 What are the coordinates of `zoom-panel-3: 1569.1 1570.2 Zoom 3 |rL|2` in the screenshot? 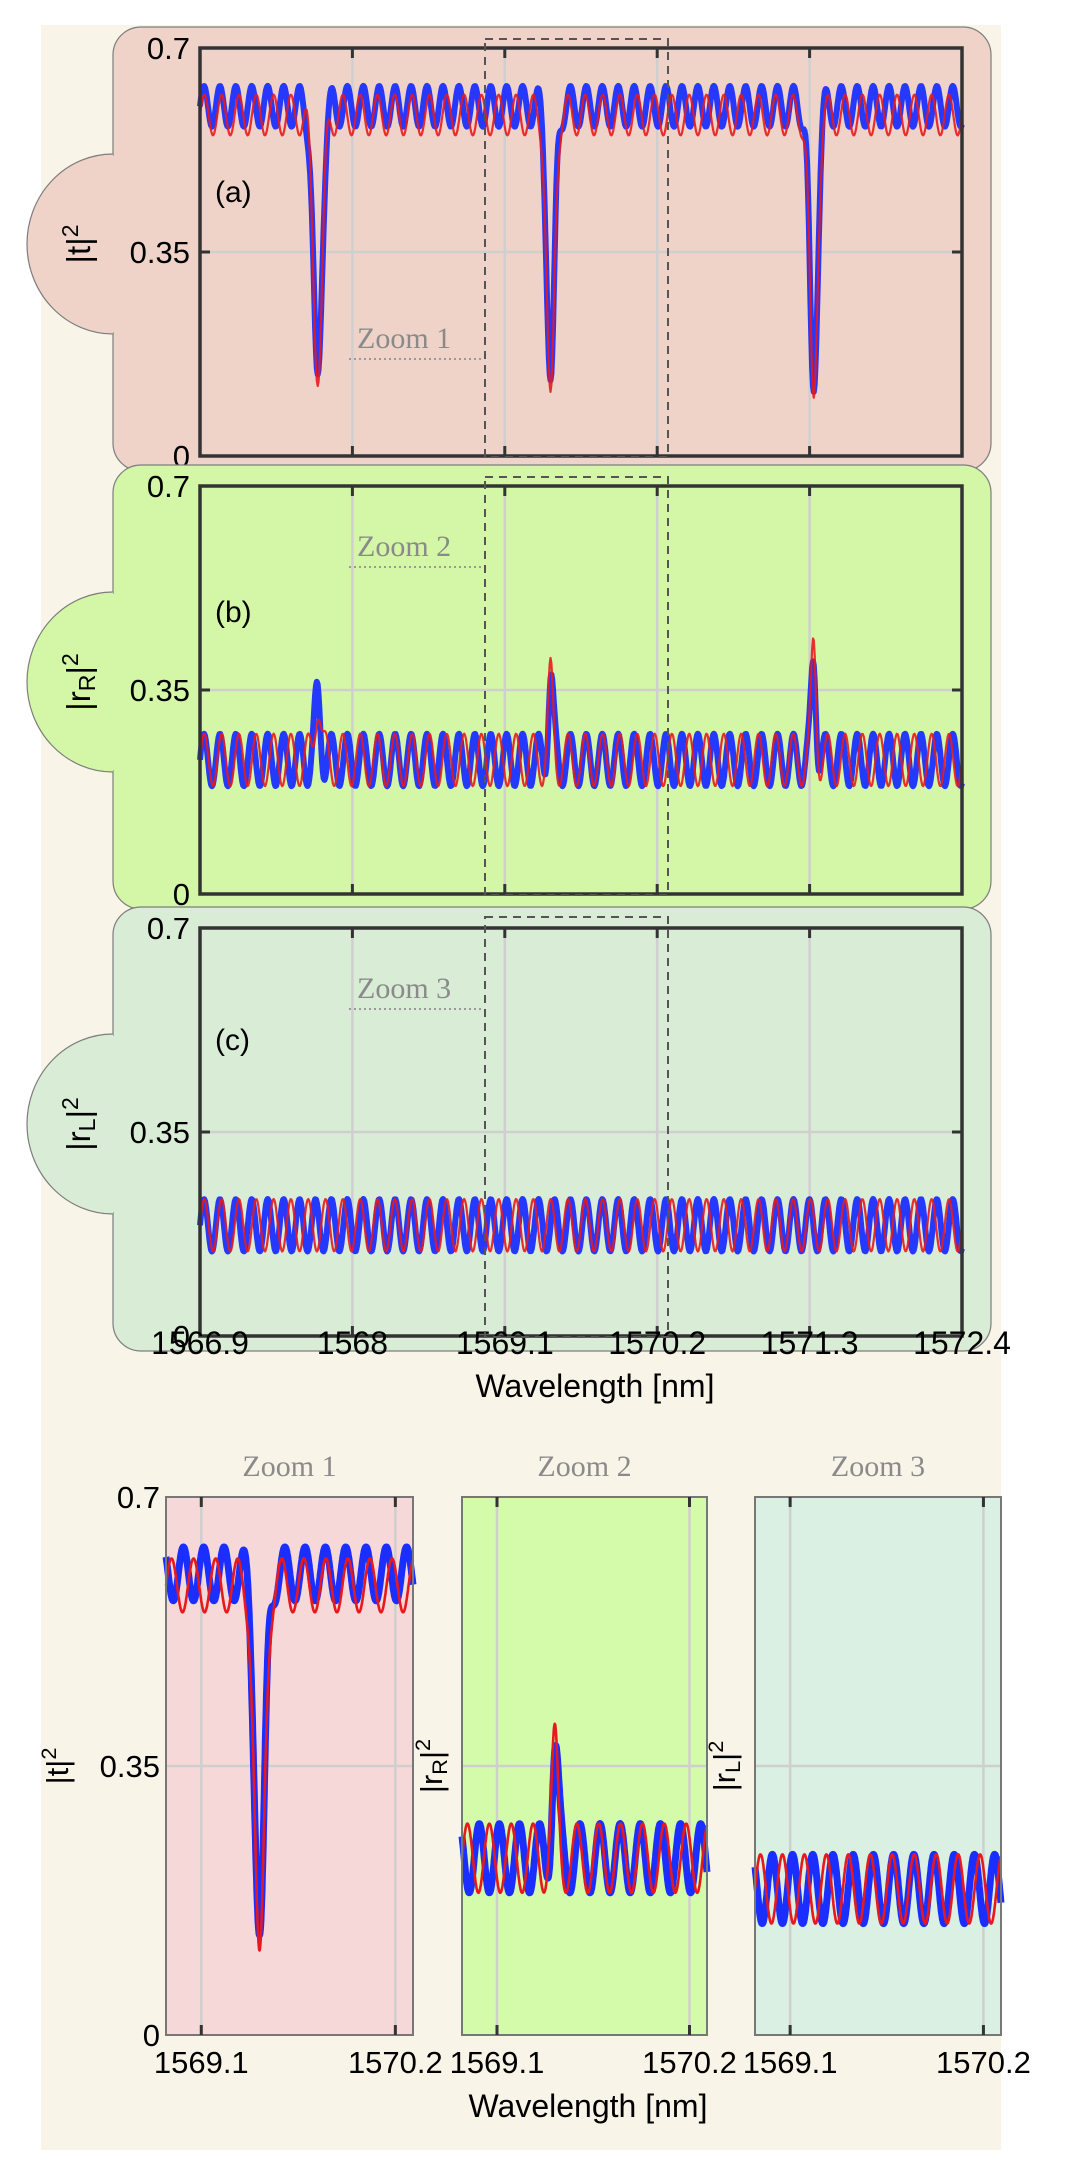 It's located at (867, 1765).